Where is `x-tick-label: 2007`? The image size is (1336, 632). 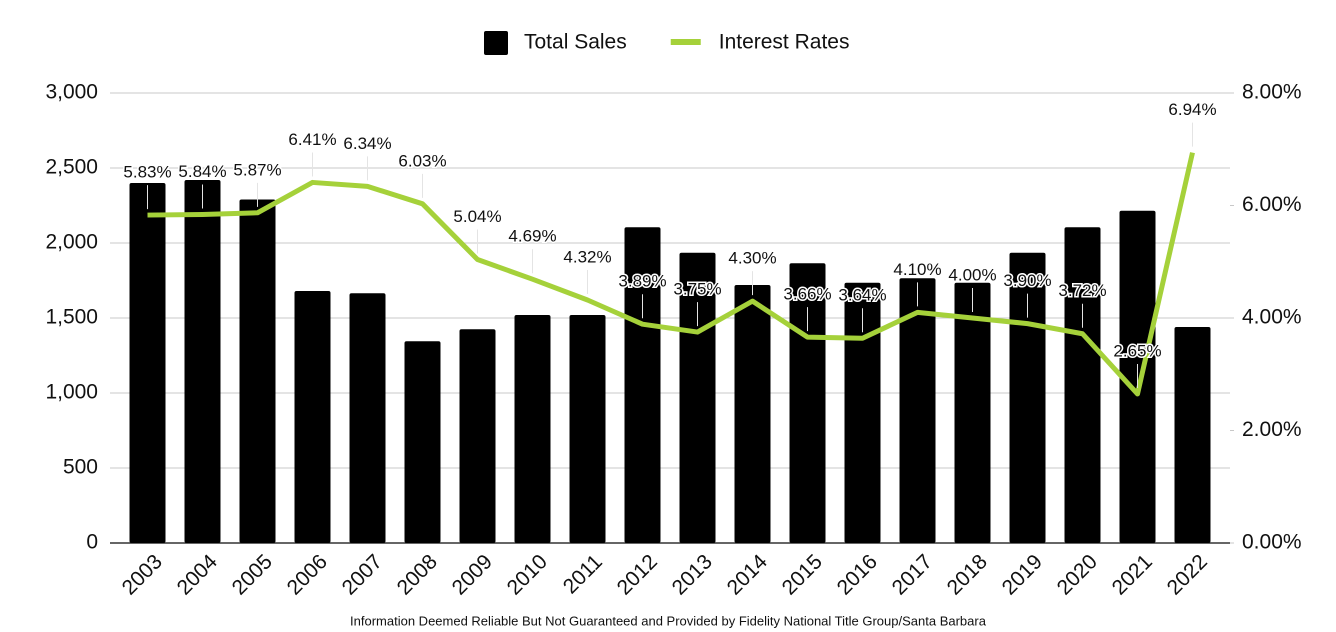 x-tick-label: 2007 is located at coordinates (362, 574).